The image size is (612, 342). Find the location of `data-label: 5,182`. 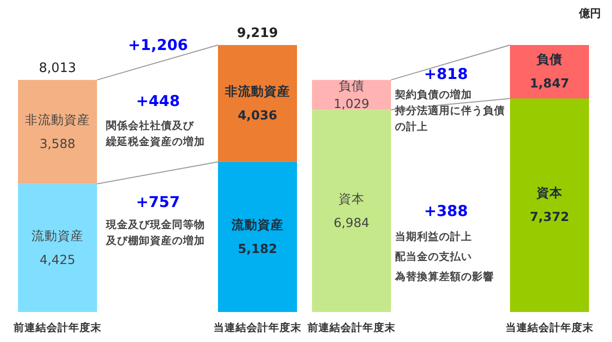

data-label: 5,182 is located at coordinates (258, 248).